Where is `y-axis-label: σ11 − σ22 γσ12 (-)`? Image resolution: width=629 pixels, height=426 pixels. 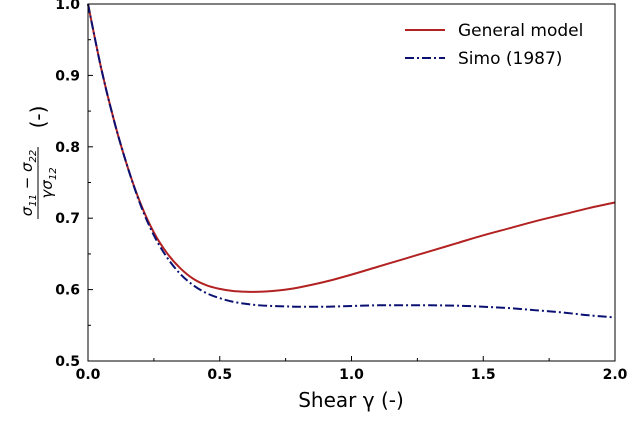 y-axis-label: σ11 − σ22 γσ12 (-) is located at coordinates (38, 162).